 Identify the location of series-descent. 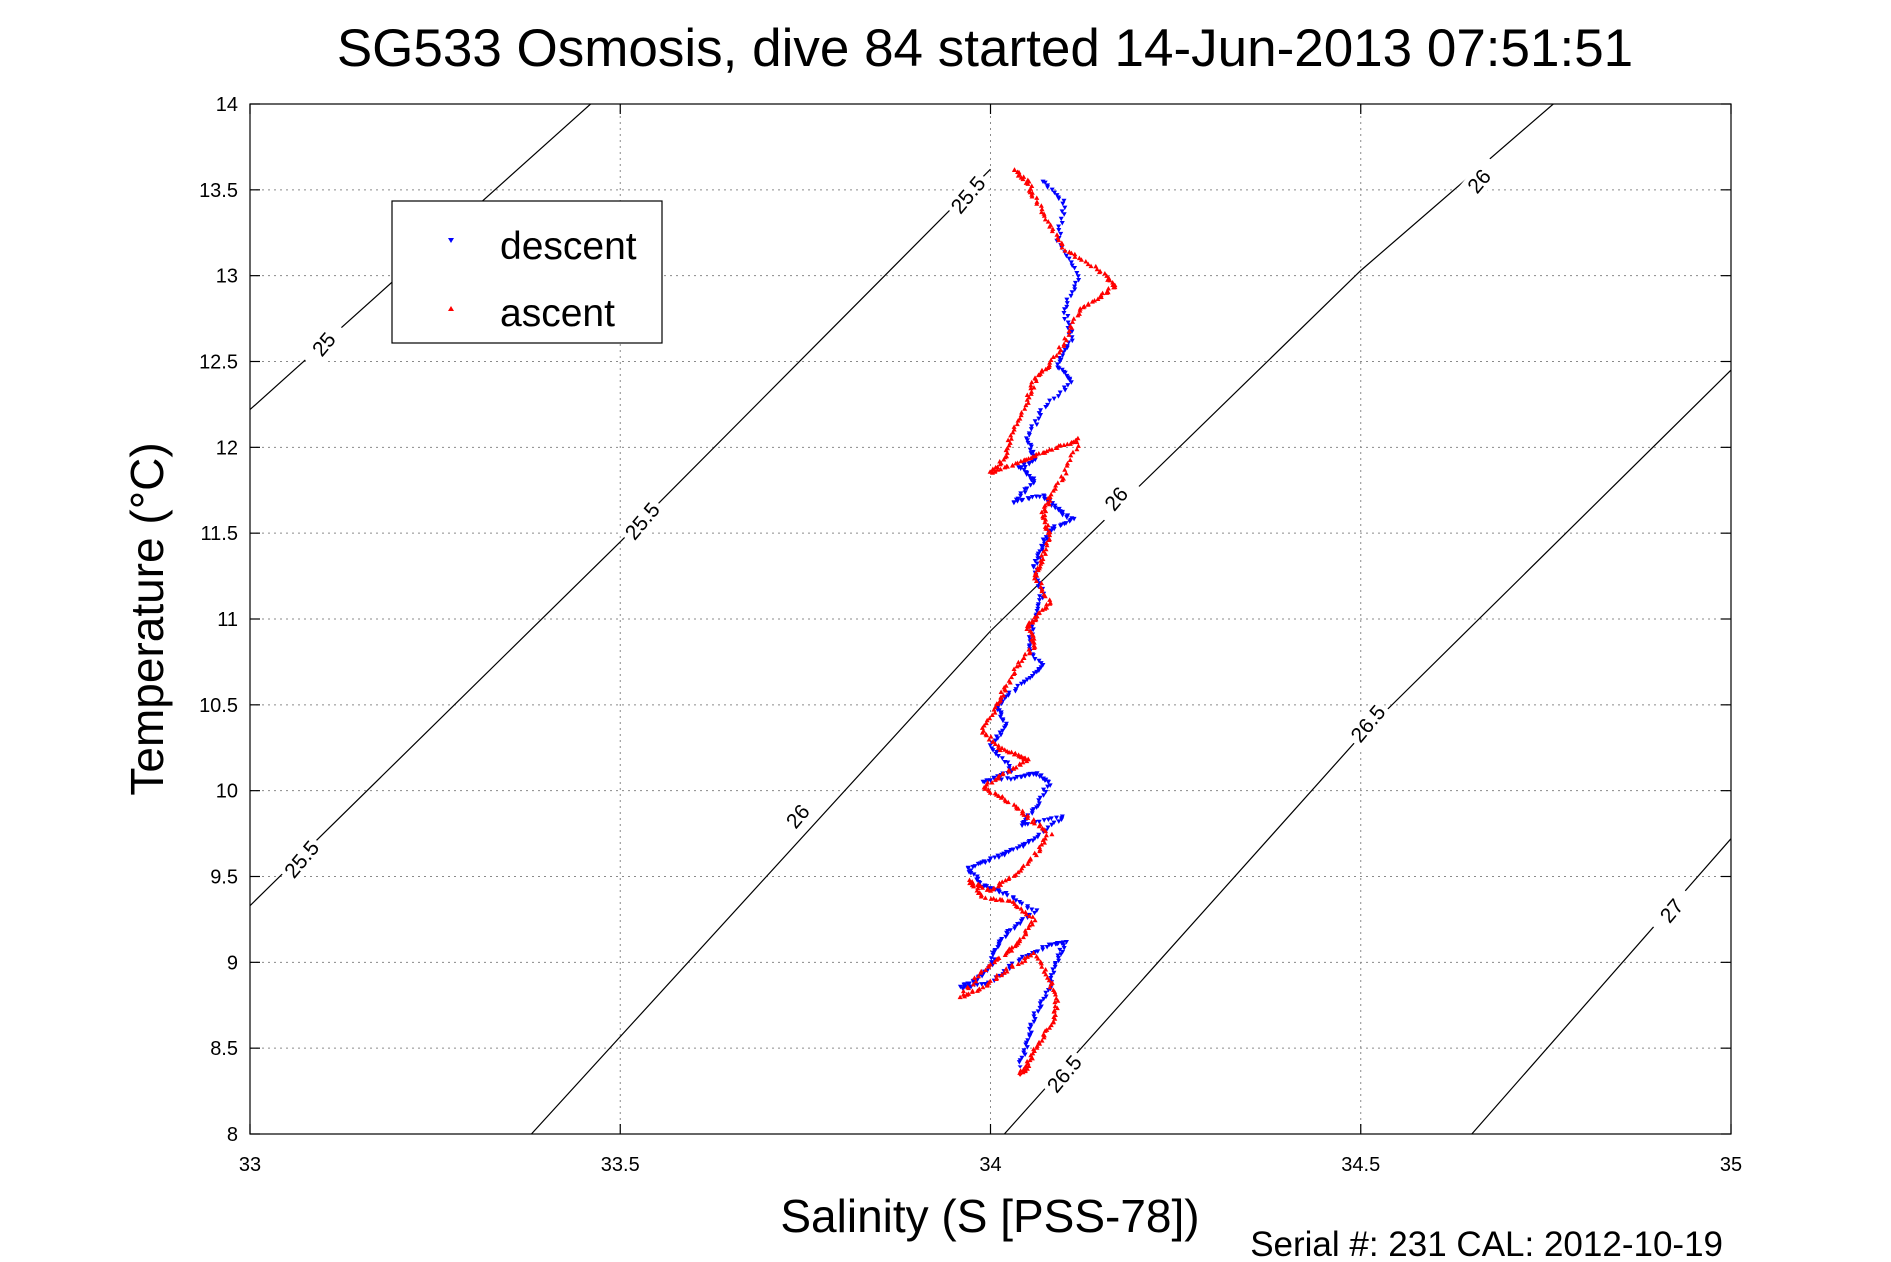
(1019, 624).